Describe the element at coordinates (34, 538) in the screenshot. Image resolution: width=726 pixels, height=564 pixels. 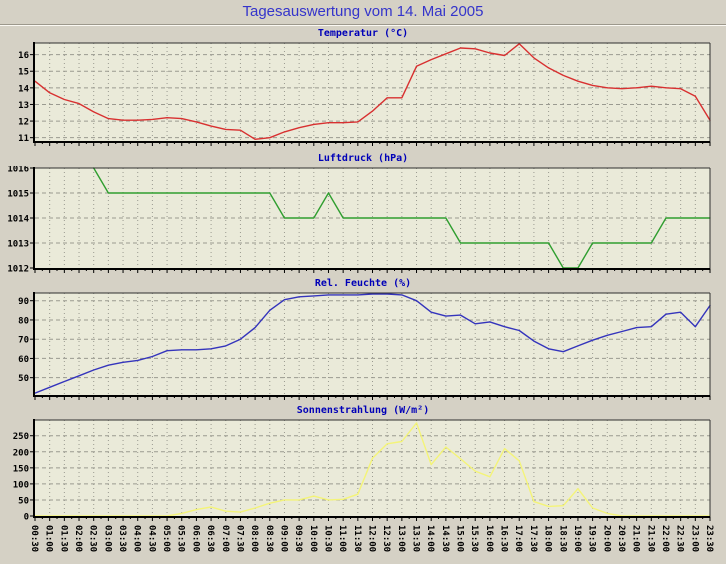
I see `svg-text: 00:30` at that location.